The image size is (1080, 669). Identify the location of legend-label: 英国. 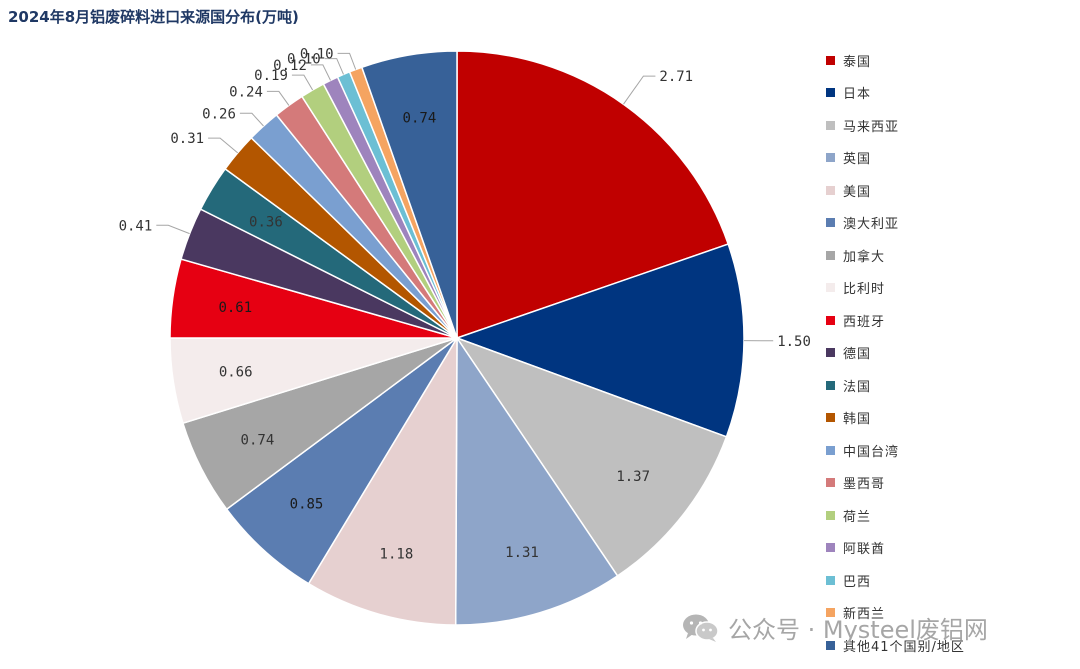
(857, 160).